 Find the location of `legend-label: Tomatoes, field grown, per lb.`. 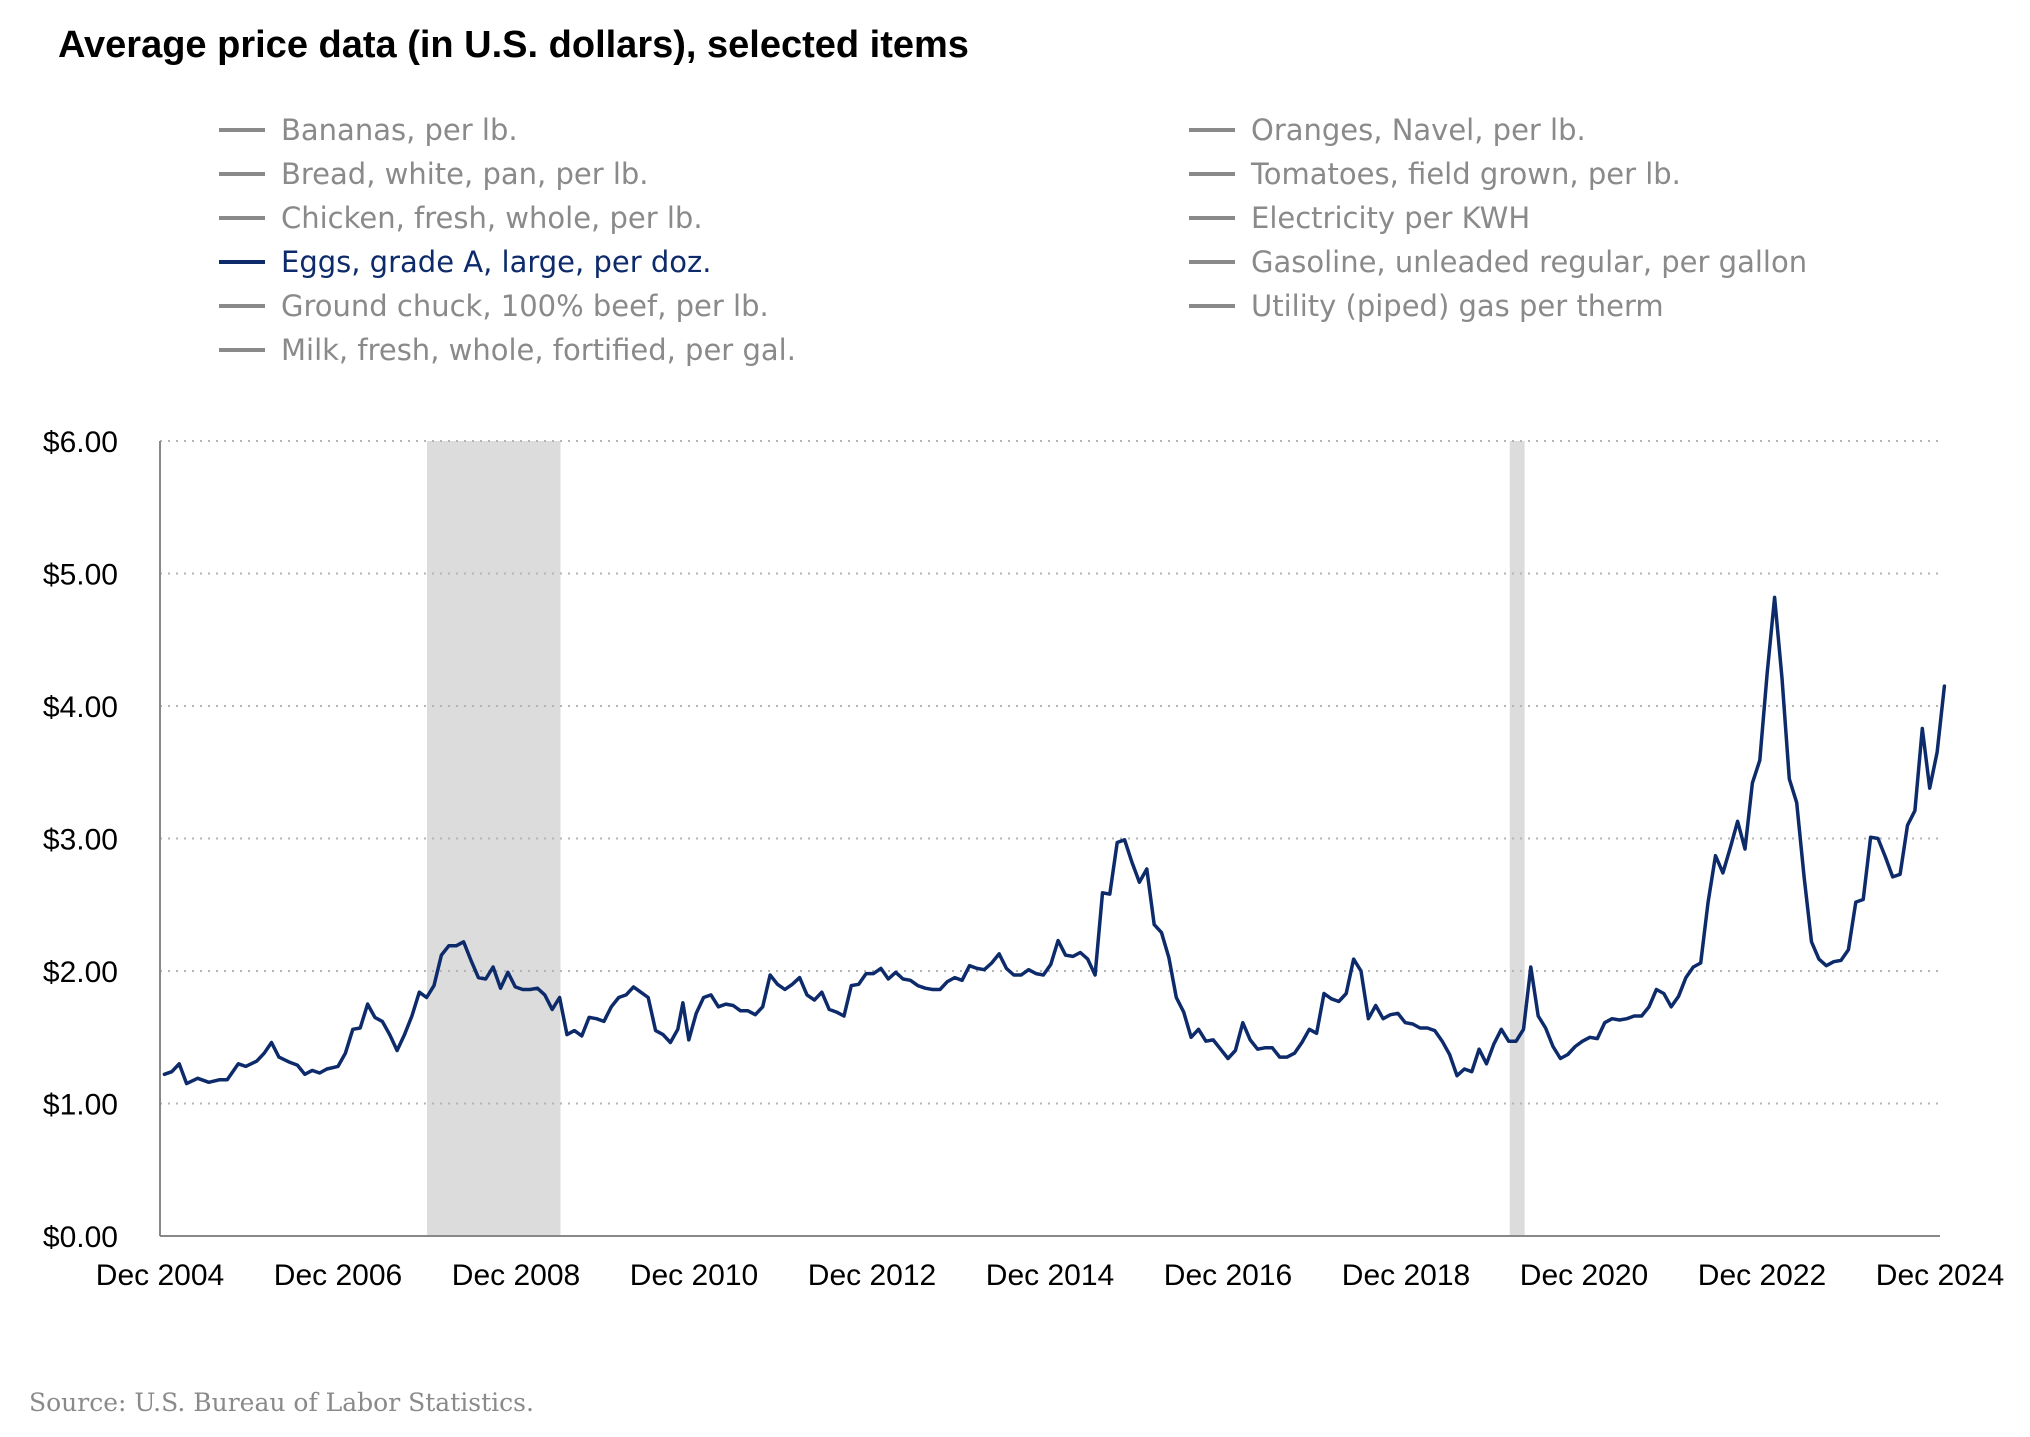

legend-label: Tomatoes, field grown, per lb. is located at coordinates (1466, 174).